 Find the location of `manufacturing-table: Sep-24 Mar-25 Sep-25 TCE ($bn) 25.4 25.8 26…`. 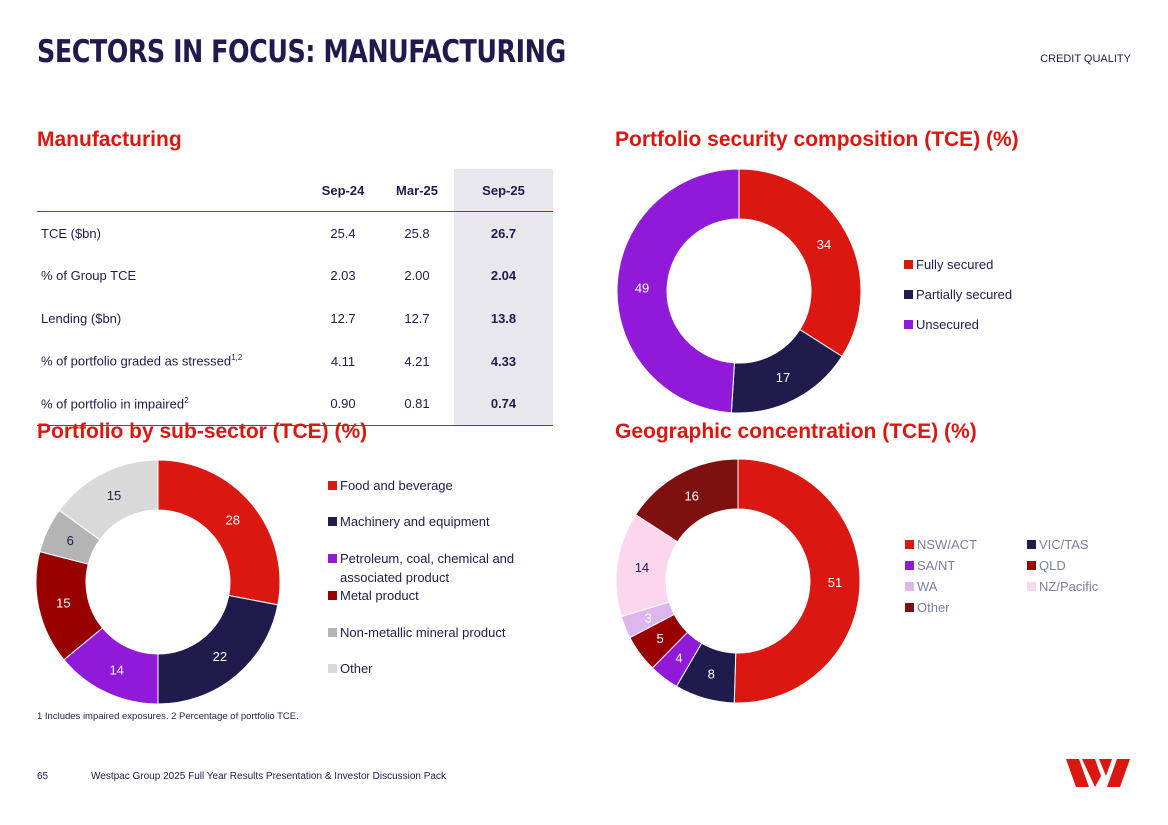

manufacturing-table: Sep-24 Mar-25 Sep-25 TCE ($bn) 25.4 25.8 26… is located at coordinates (295, 297).